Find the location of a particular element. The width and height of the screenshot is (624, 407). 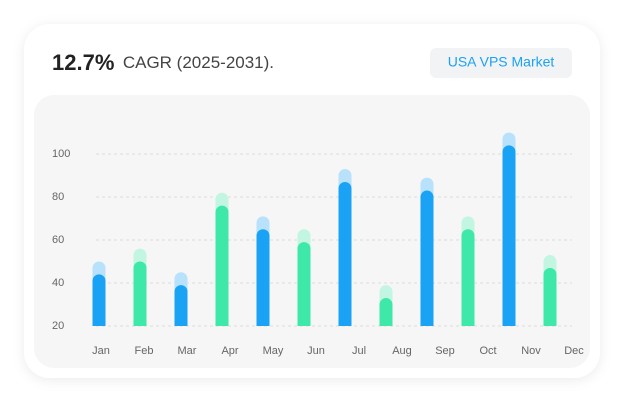

x-tick-label: May is located at coordinates (273, 351).